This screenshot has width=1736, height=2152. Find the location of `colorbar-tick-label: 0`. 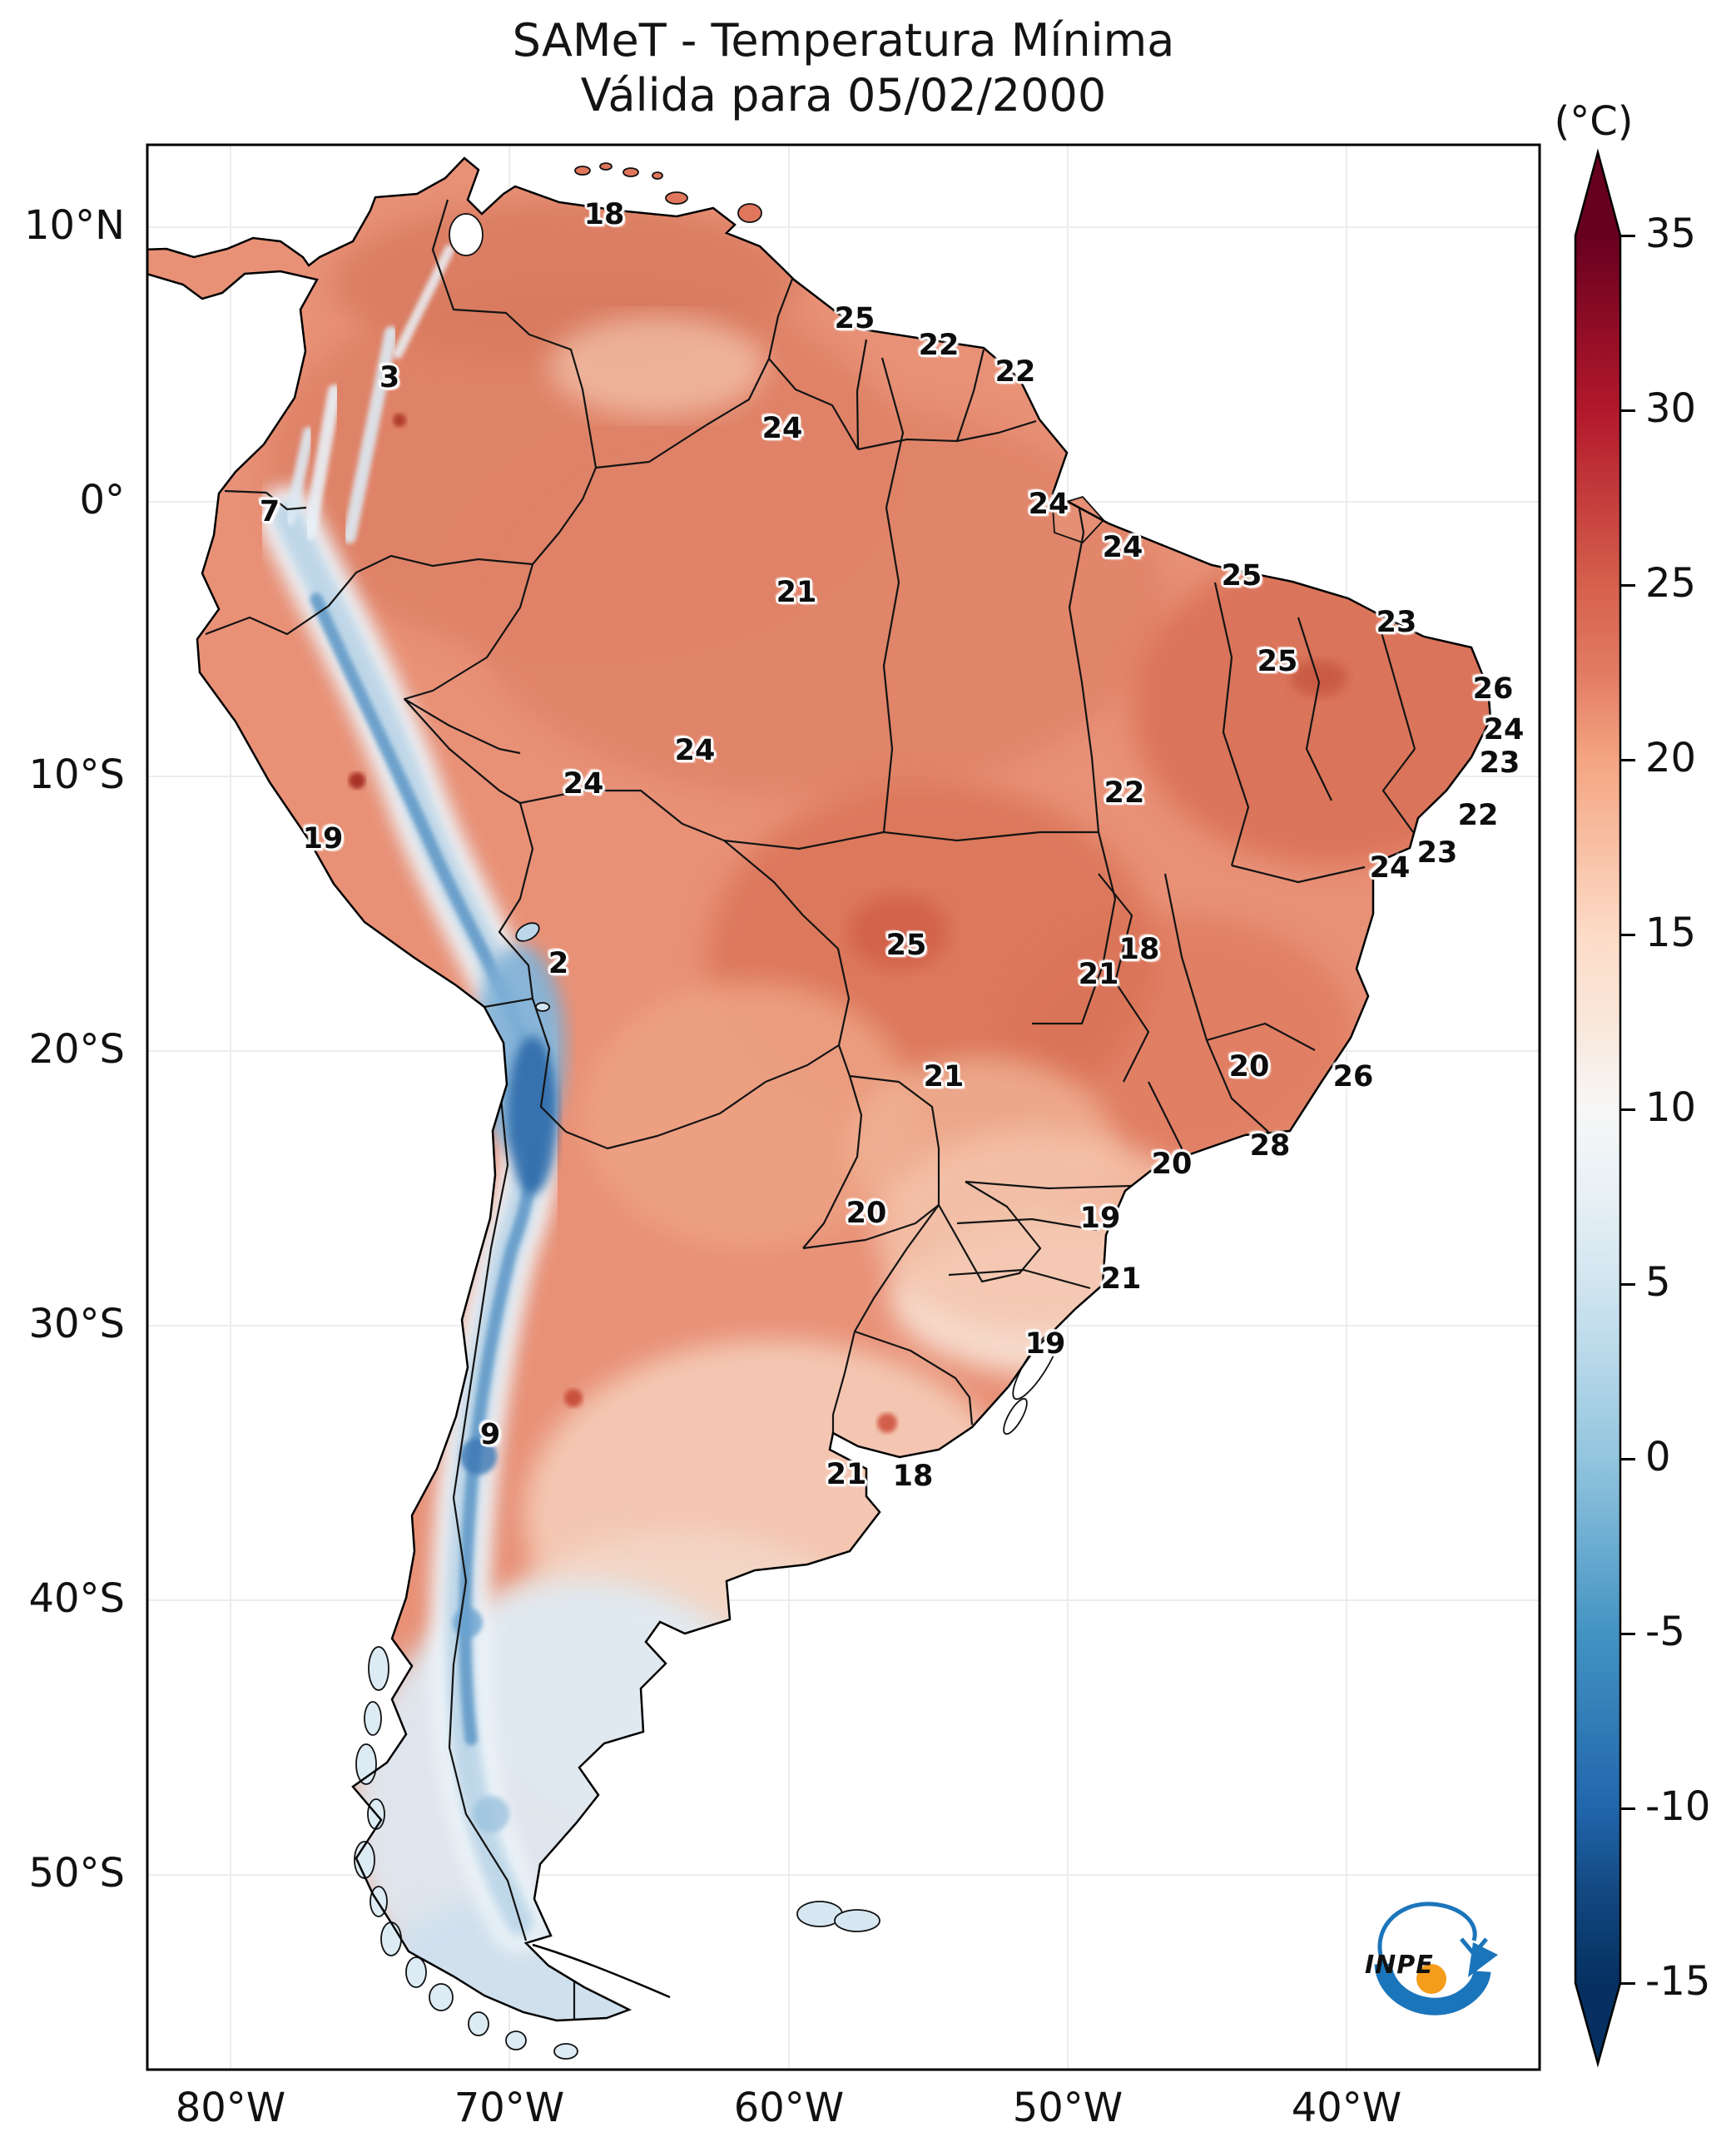

colorbar-tick-label: 0 is located at coordinates (1658, 1457).